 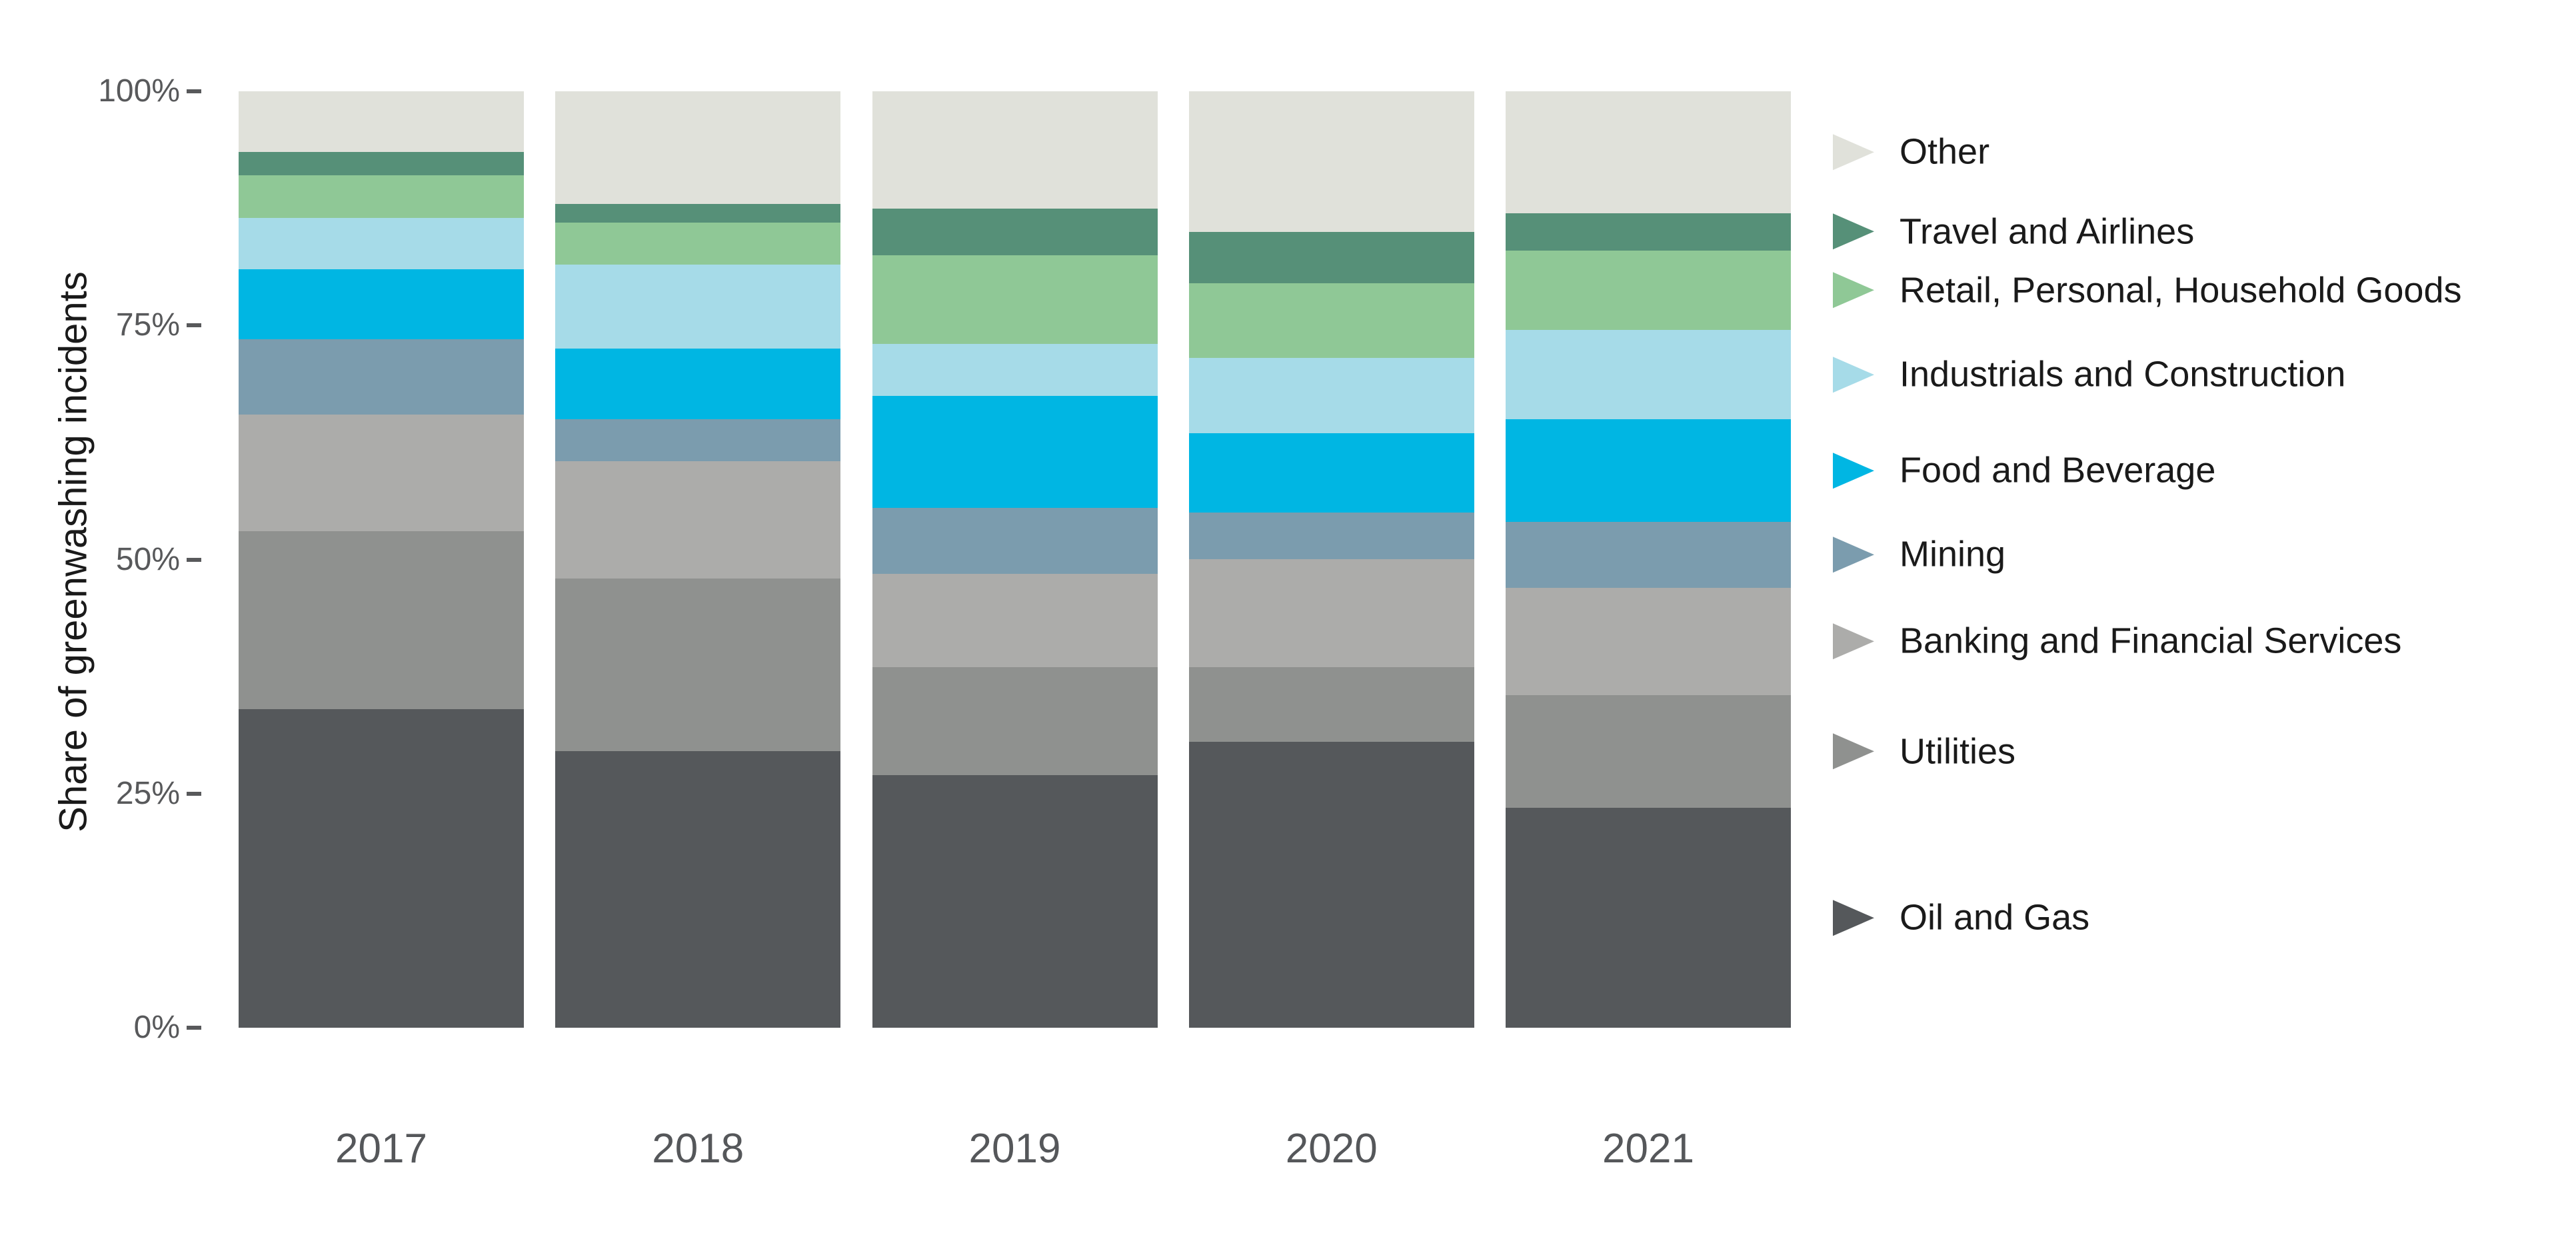 What do you see at coordinates (2058, 471) in the screenshot?
I see `legend-label: Food and Beverage` at bounding box center [2058, 471].